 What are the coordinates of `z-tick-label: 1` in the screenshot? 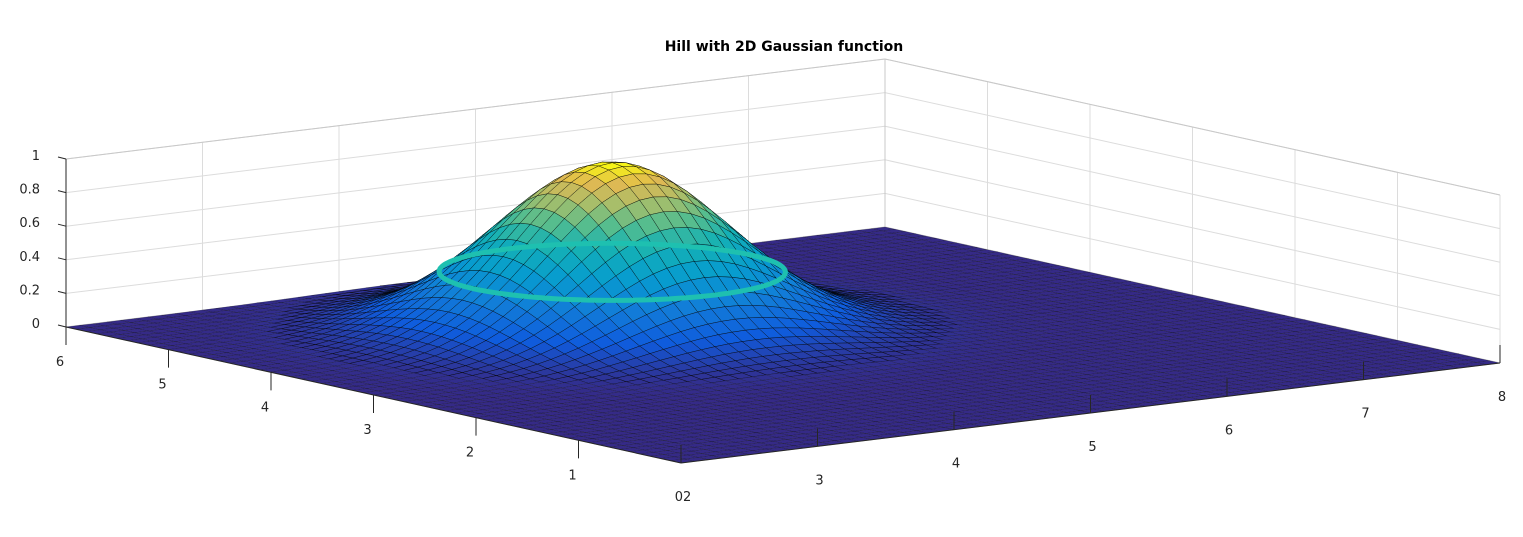 It's located at (36, 156).